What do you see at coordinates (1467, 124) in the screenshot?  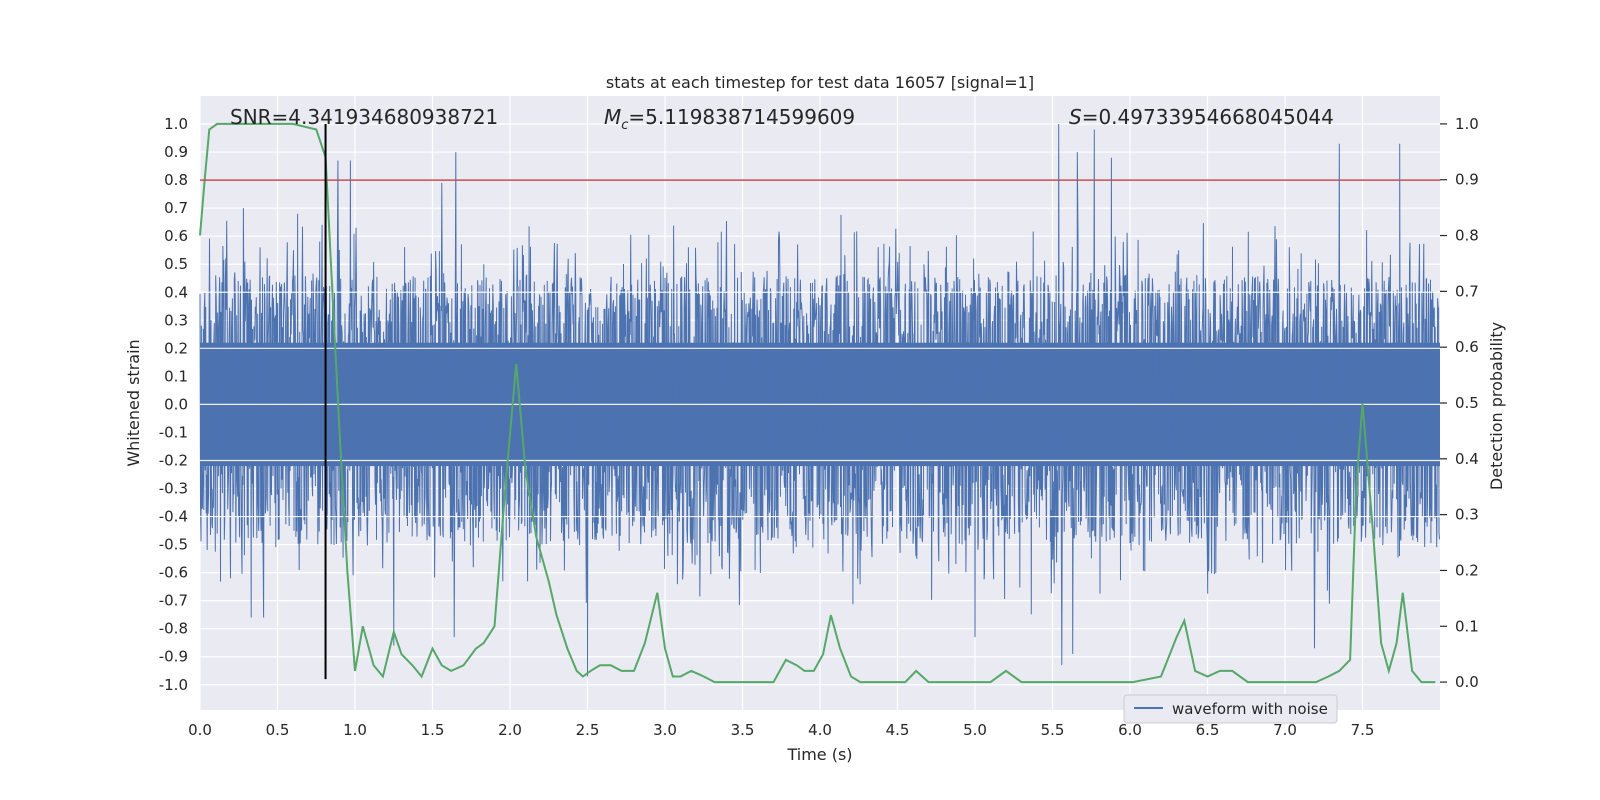 I see `y2-tick-label: 1.0` at bounding box center [1467, 124].